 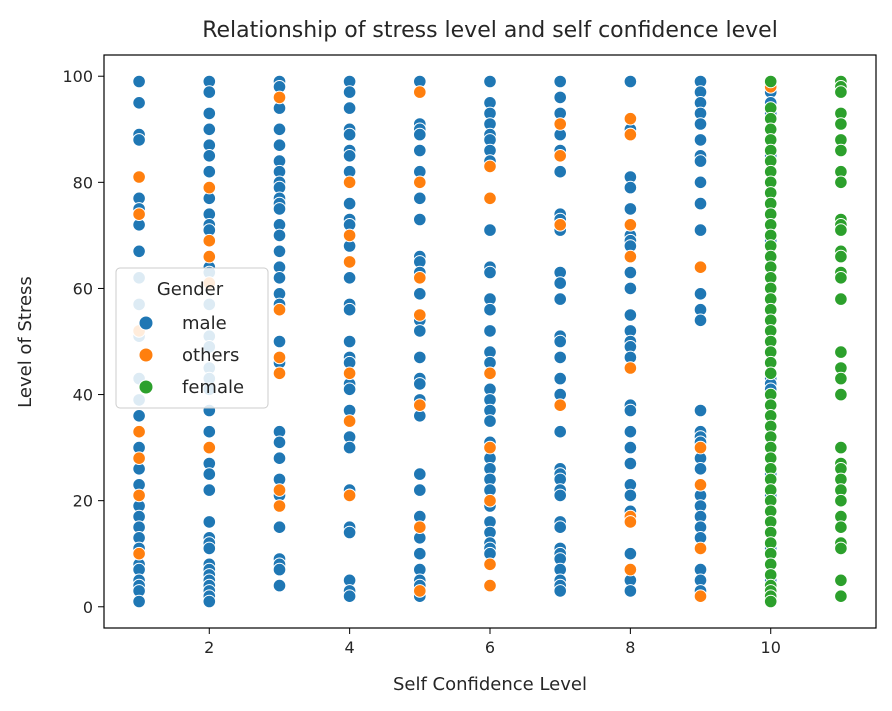 What do you see at coordinates (88, 607) in the screenshot?
I see `y-tick-label: 0` at bounding box center [88, 607].